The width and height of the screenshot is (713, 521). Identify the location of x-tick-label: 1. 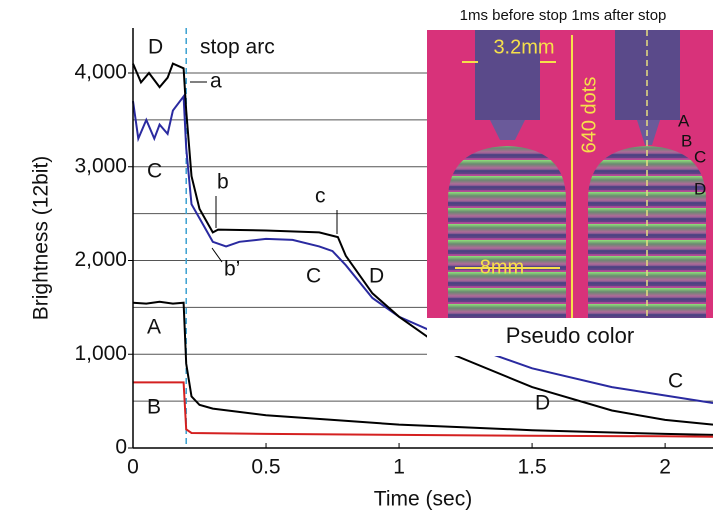
(399, 467).